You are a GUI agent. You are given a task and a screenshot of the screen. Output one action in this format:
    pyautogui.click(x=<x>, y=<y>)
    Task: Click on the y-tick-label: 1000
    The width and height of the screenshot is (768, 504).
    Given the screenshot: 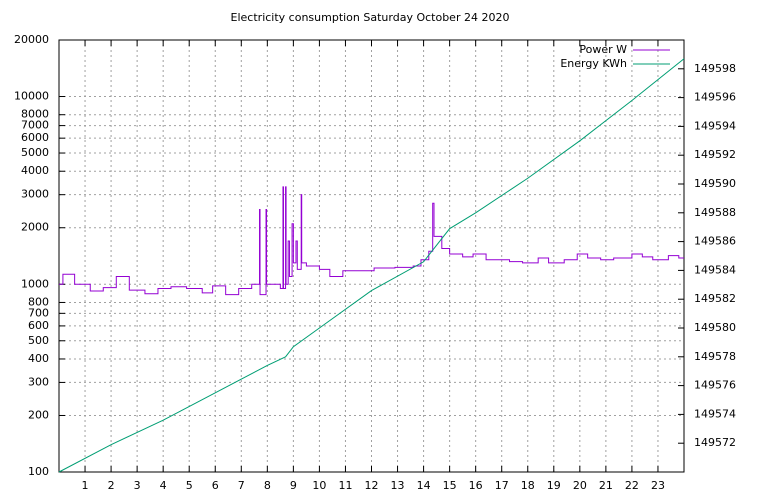 What is the action you would take?
    pyautogui.click(x=35, y=283)
    